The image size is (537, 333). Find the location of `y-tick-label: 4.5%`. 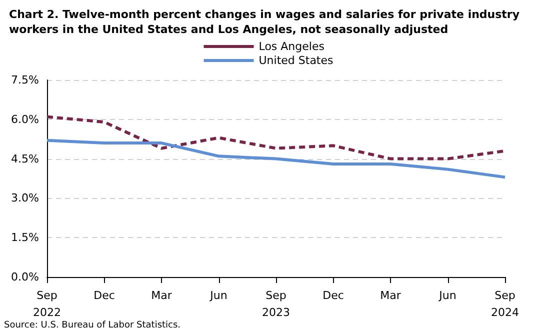

y-tick-label: 4.5% is located at coordinates (25, 159).